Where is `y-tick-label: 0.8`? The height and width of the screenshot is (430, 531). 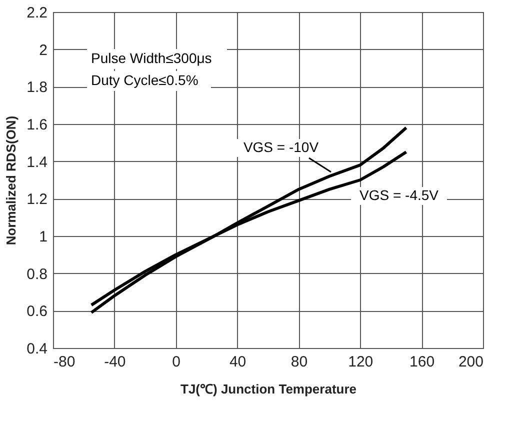
y-tick-label: 0.8 is located at coordinates (37, 274).